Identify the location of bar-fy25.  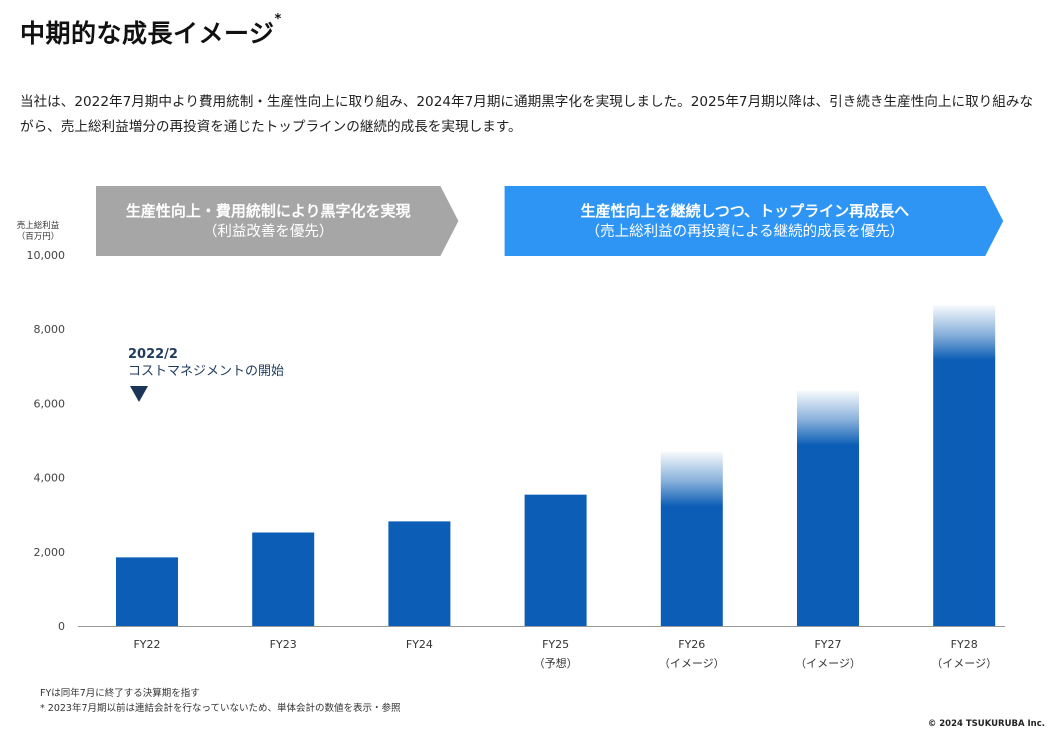
(555, 560).